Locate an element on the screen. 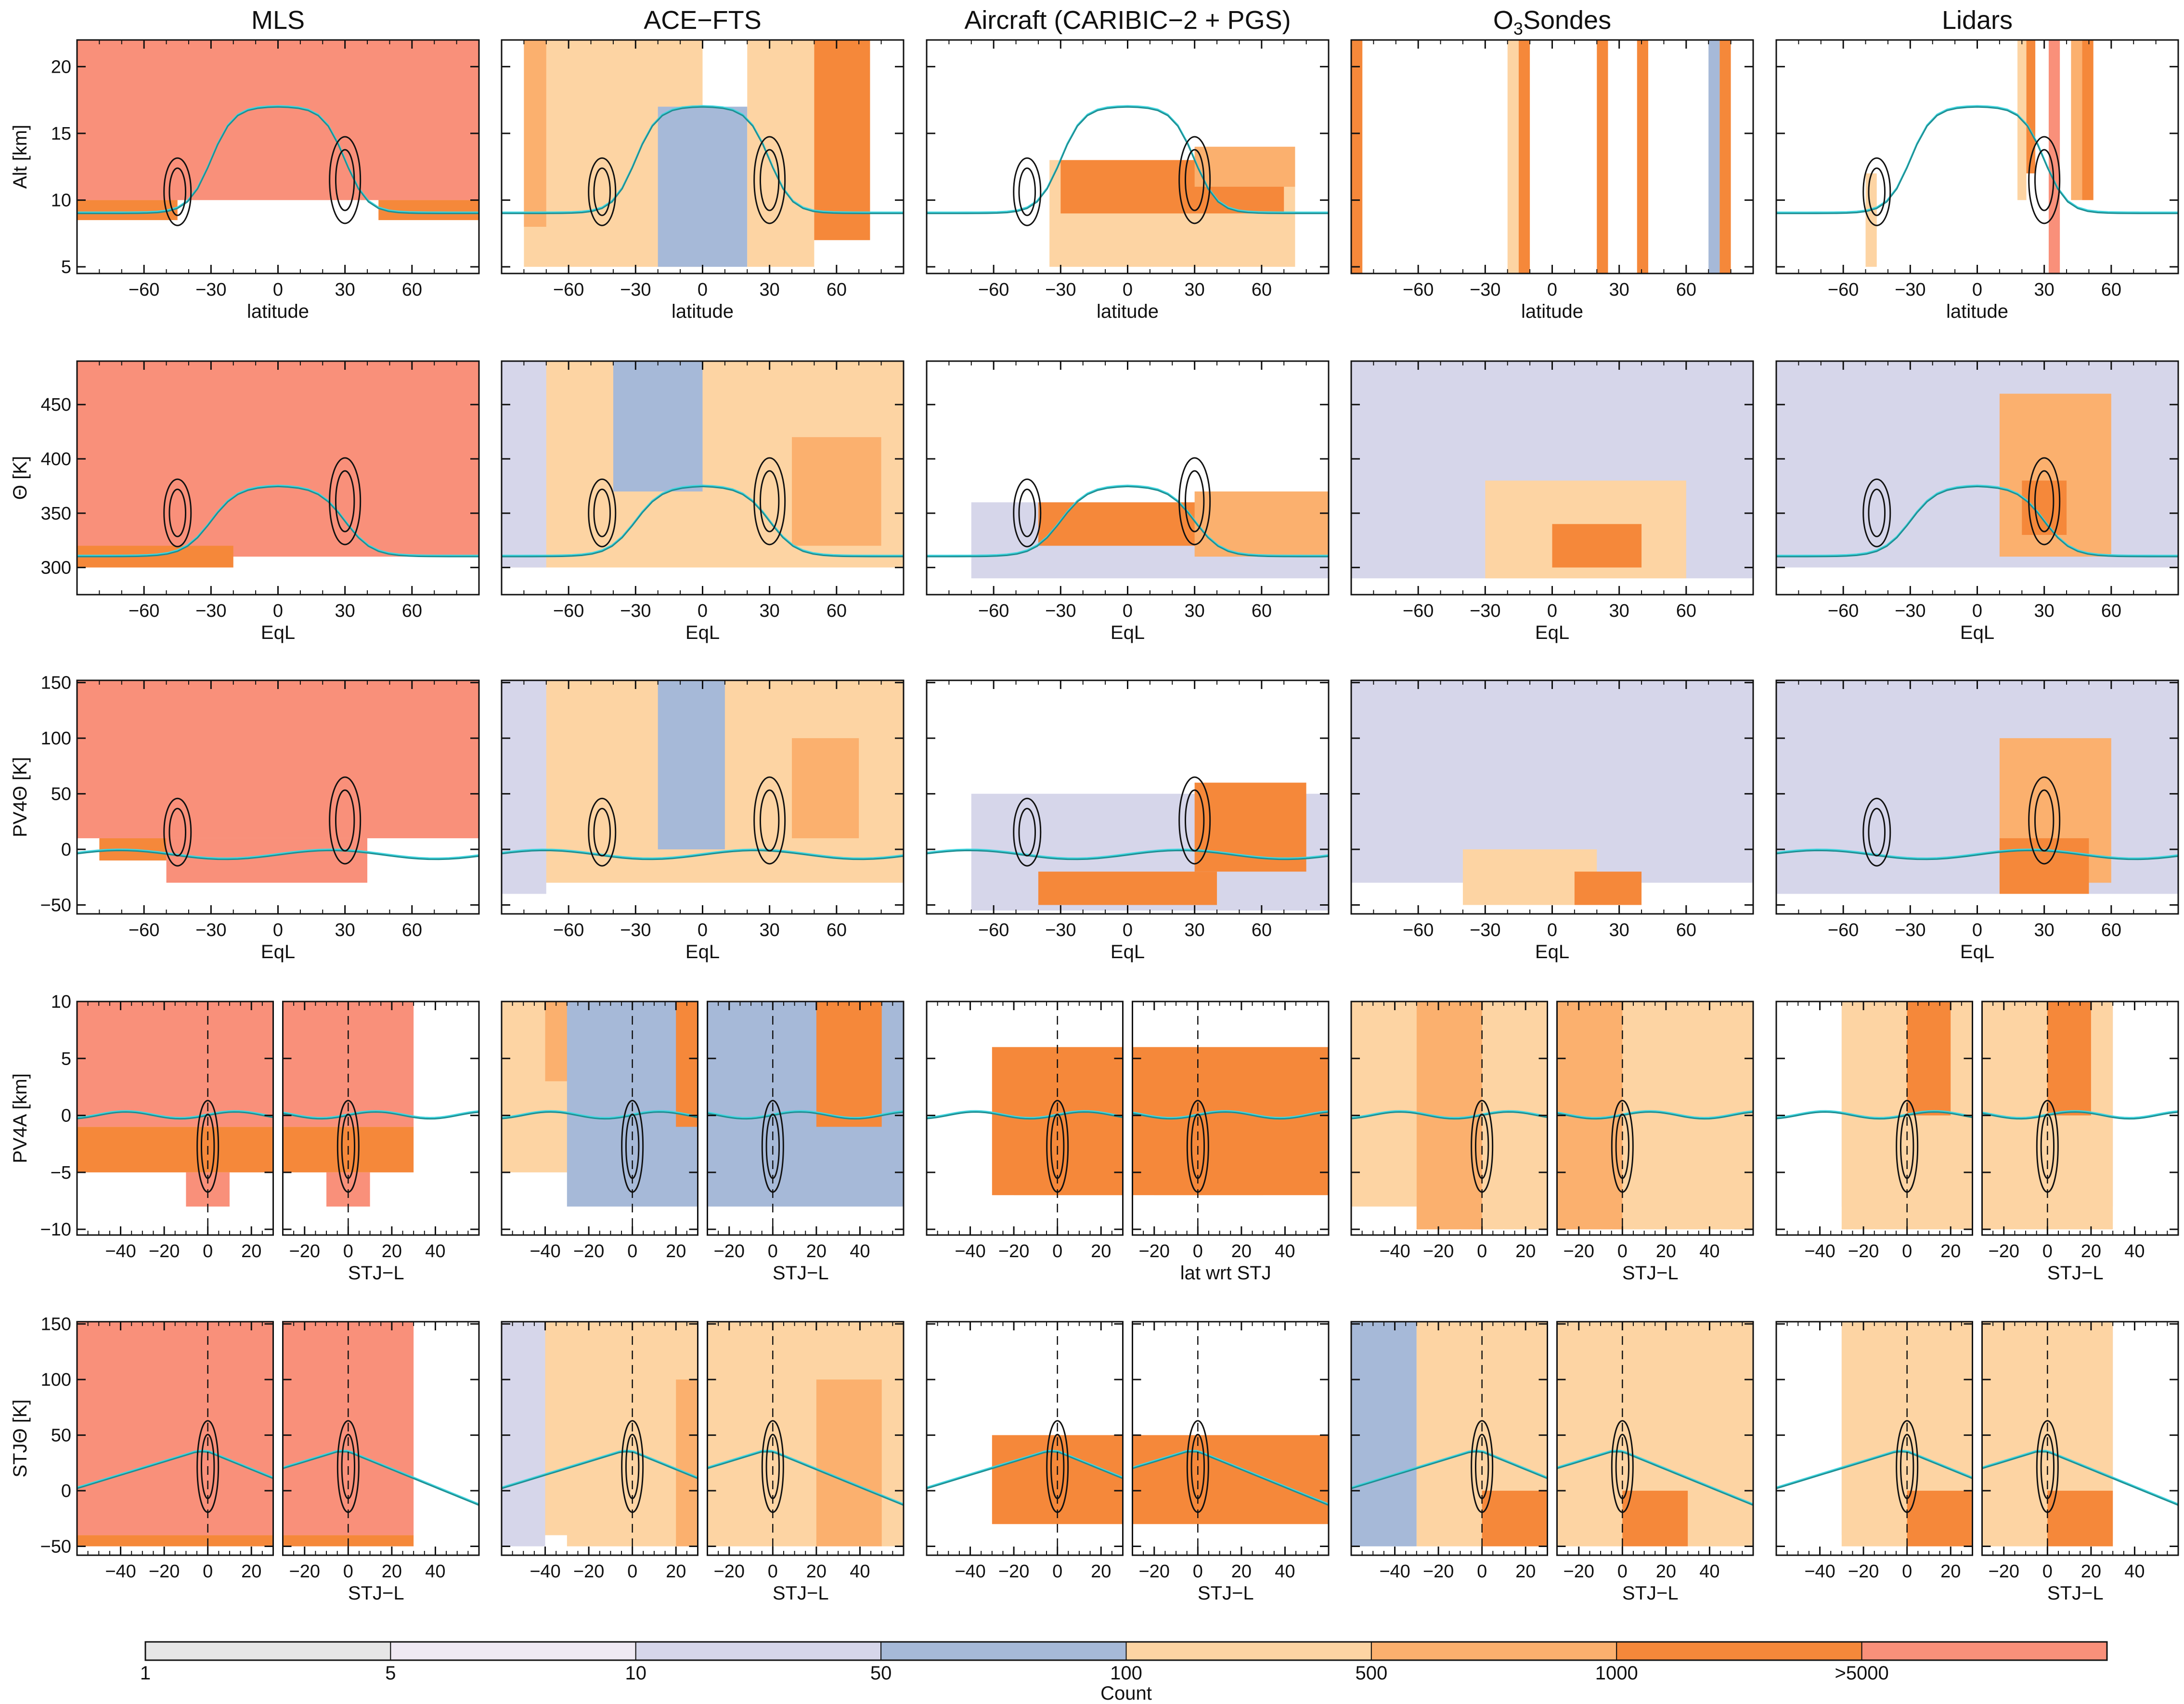 The height and width of the screenshot is (1704, 2184). y-tick-label: 100 is located at coordinates (56, 1380).